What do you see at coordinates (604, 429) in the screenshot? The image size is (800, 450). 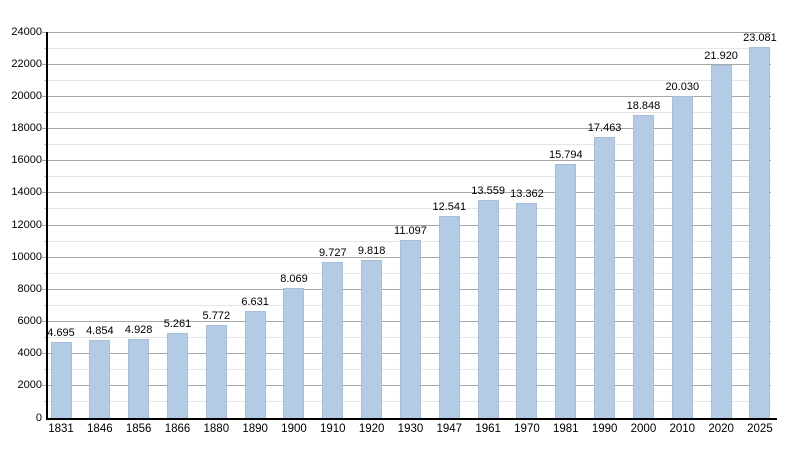 I see `x-axis-label: 1990` at bounding box center [604, 429].